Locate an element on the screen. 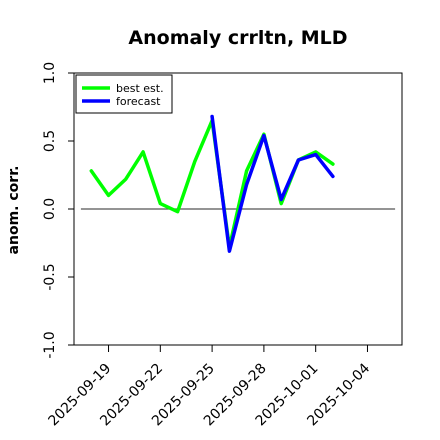 This screenshot has height=440, width=440. y-axis: -1.0 -0.5 0.0 0.5 1.0 is located at coordinates (58, 210).